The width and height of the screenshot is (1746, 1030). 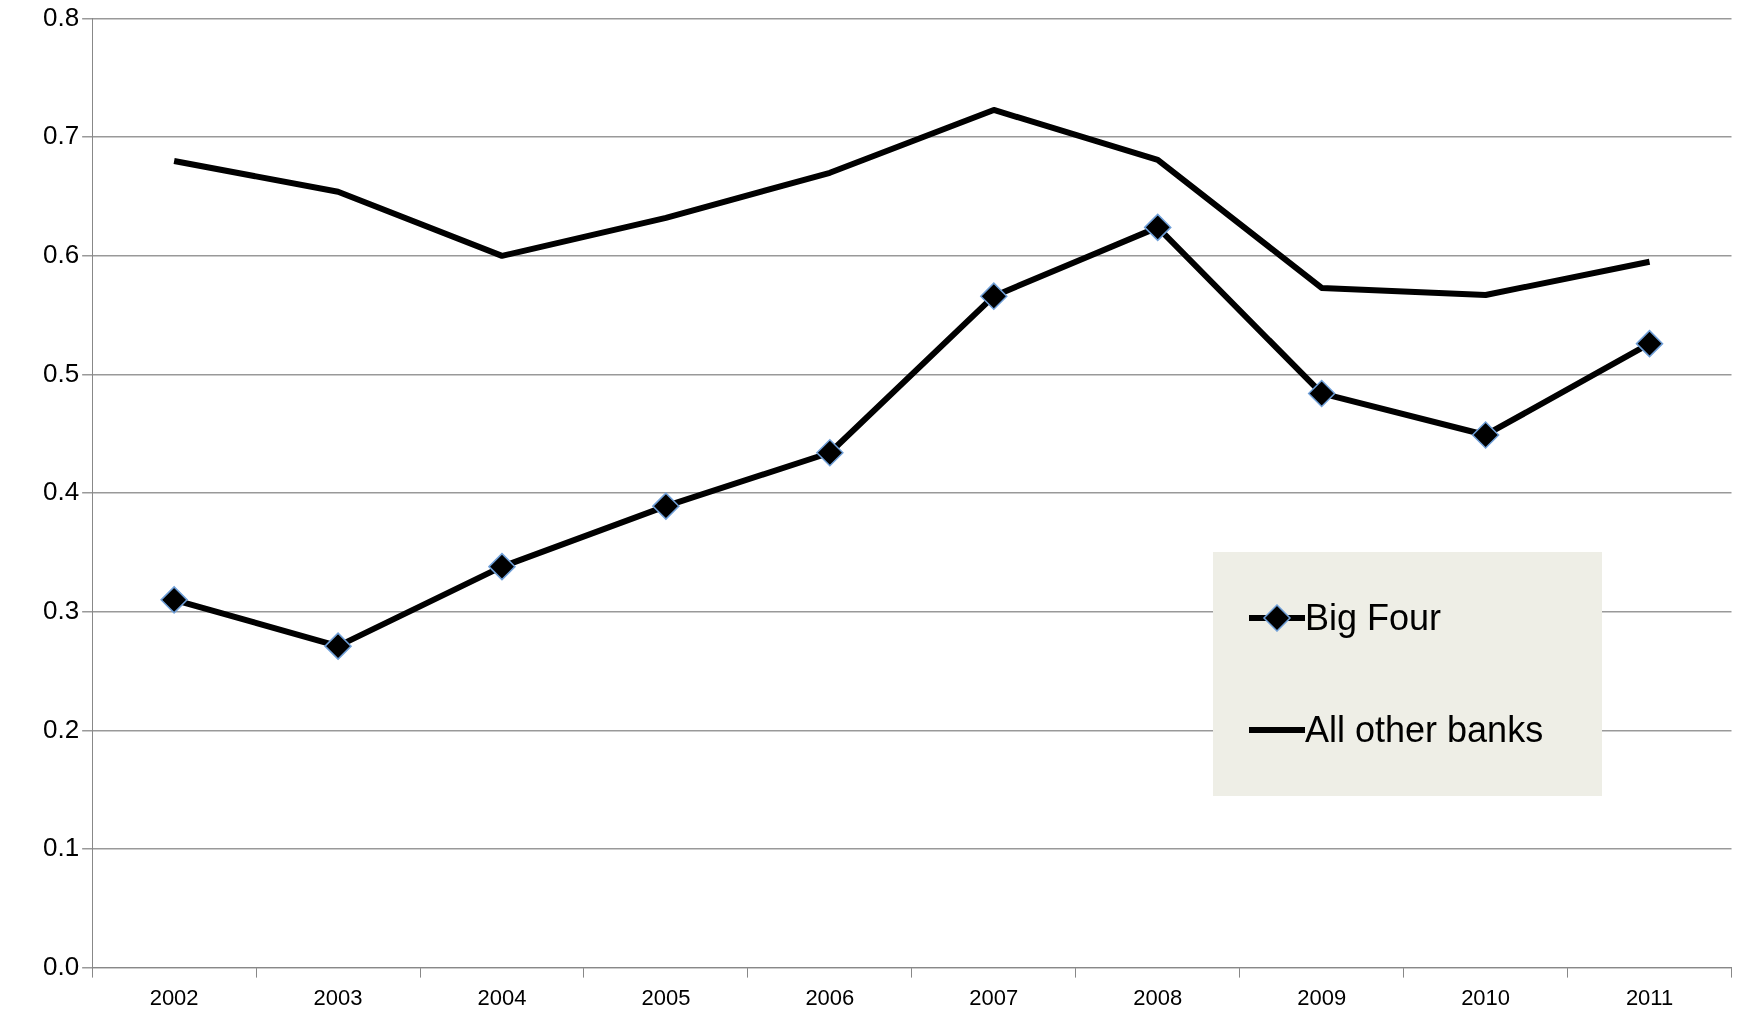 What do you see at coordinates (830, 997) in the screenshot?
I see `x-tick-label: 2006` at bounding box center [830, 997].